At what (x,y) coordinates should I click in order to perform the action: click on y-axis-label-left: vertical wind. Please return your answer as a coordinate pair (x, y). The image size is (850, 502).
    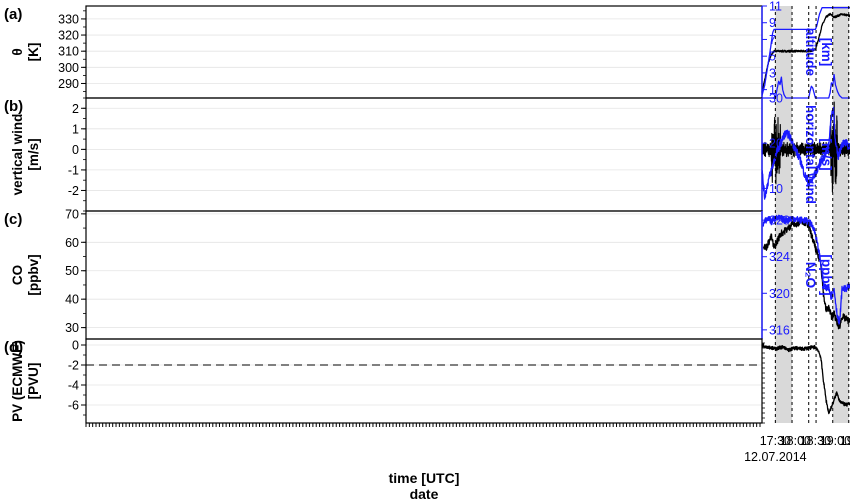
    Looking at the image, I should click on (17, 155).